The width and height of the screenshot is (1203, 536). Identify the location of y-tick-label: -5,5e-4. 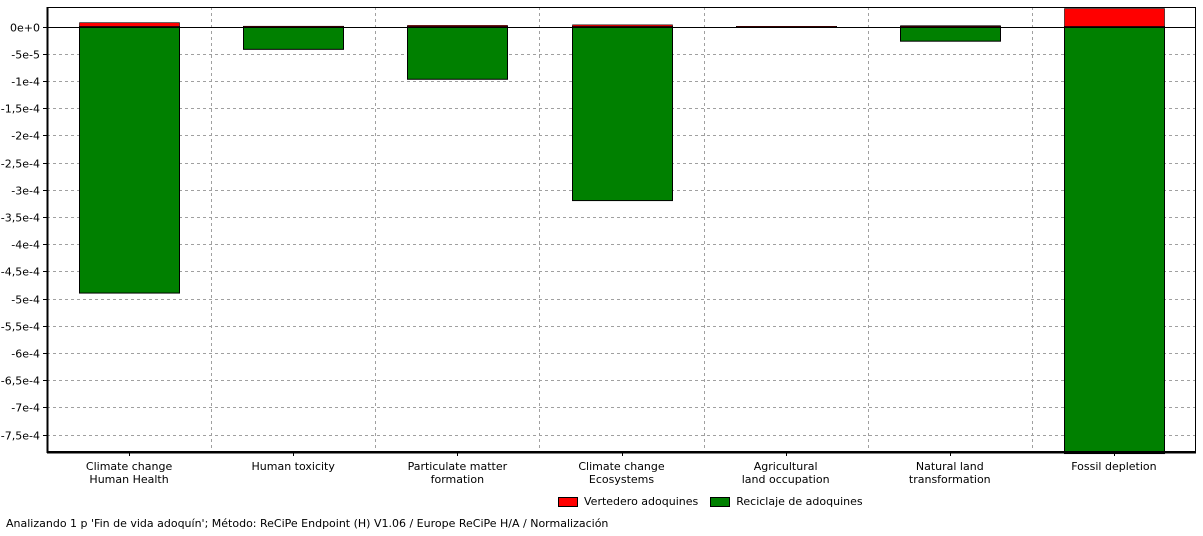
(20, 327).